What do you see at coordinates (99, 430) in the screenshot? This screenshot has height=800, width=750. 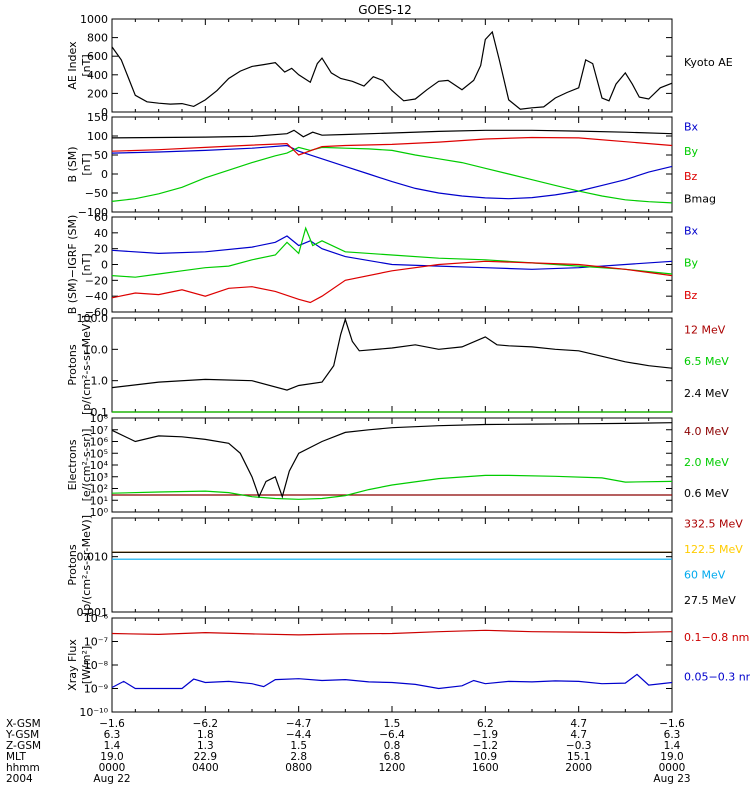 I see `y-tick-label: 10⁷` at bounding box center [99, 430].